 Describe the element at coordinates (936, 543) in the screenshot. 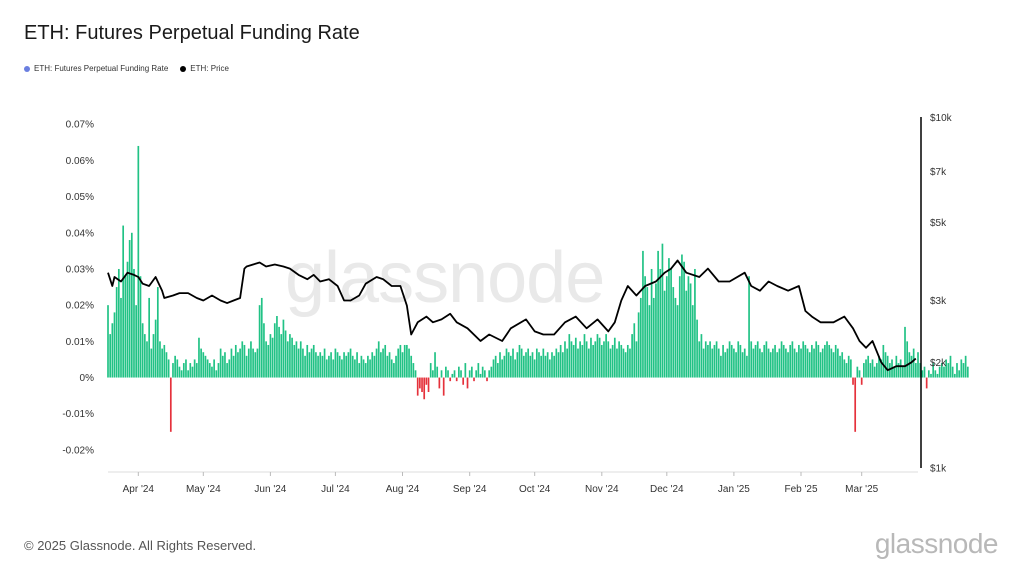

I see `glassnode-logo: glassnode` at that location.